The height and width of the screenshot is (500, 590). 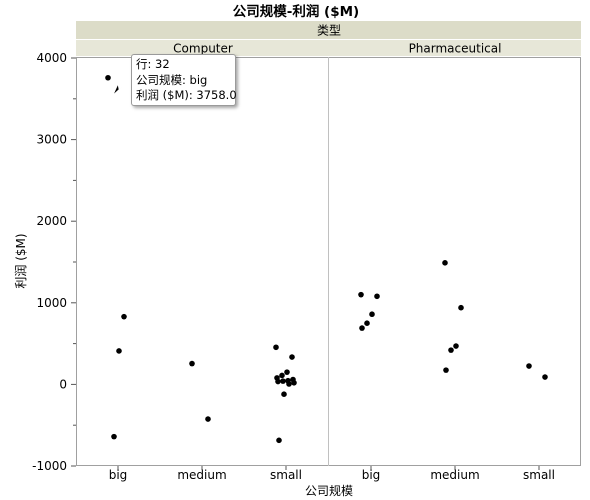 What do you see at coordinates (172, 79) in the screenshot?
I see `tooltip-category: 公司规模: big` at bounding box center [172, 79].